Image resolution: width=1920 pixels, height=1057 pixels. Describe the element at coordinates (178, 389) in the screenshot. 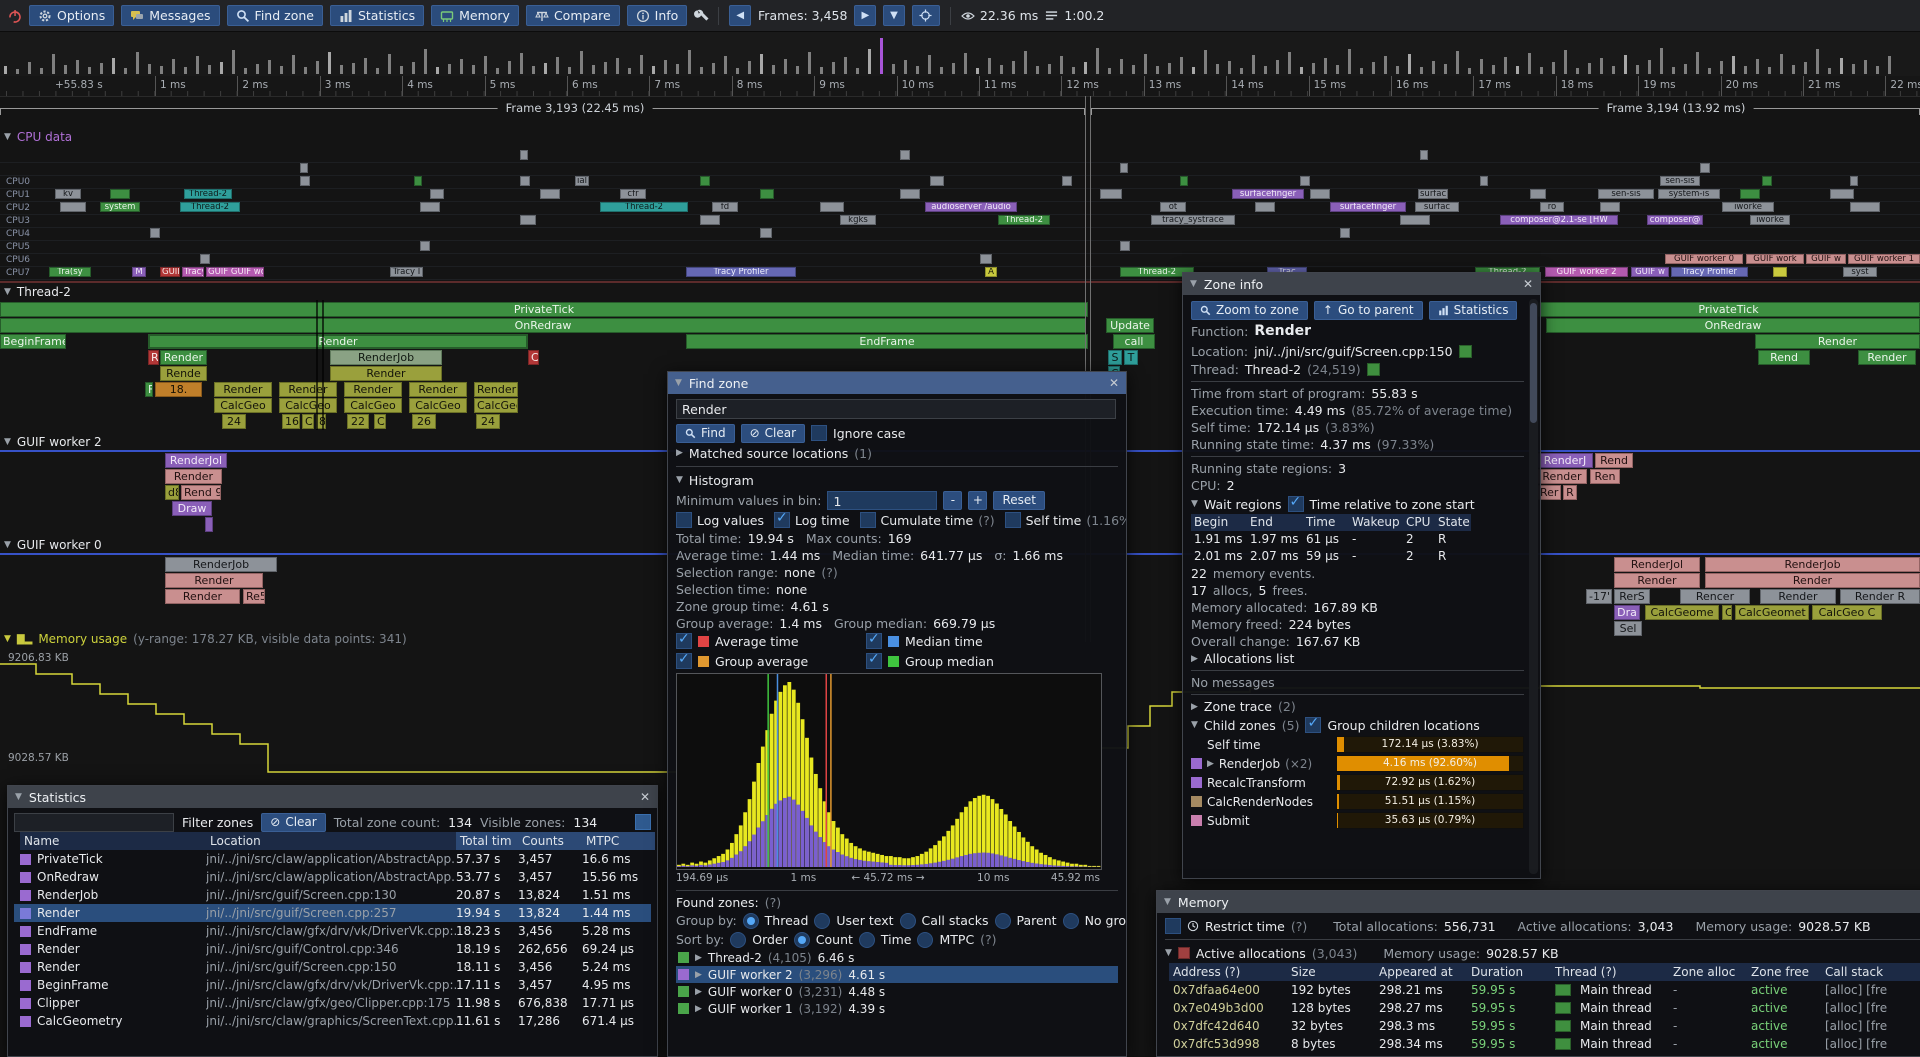

I see `zone: 18.` at that location.